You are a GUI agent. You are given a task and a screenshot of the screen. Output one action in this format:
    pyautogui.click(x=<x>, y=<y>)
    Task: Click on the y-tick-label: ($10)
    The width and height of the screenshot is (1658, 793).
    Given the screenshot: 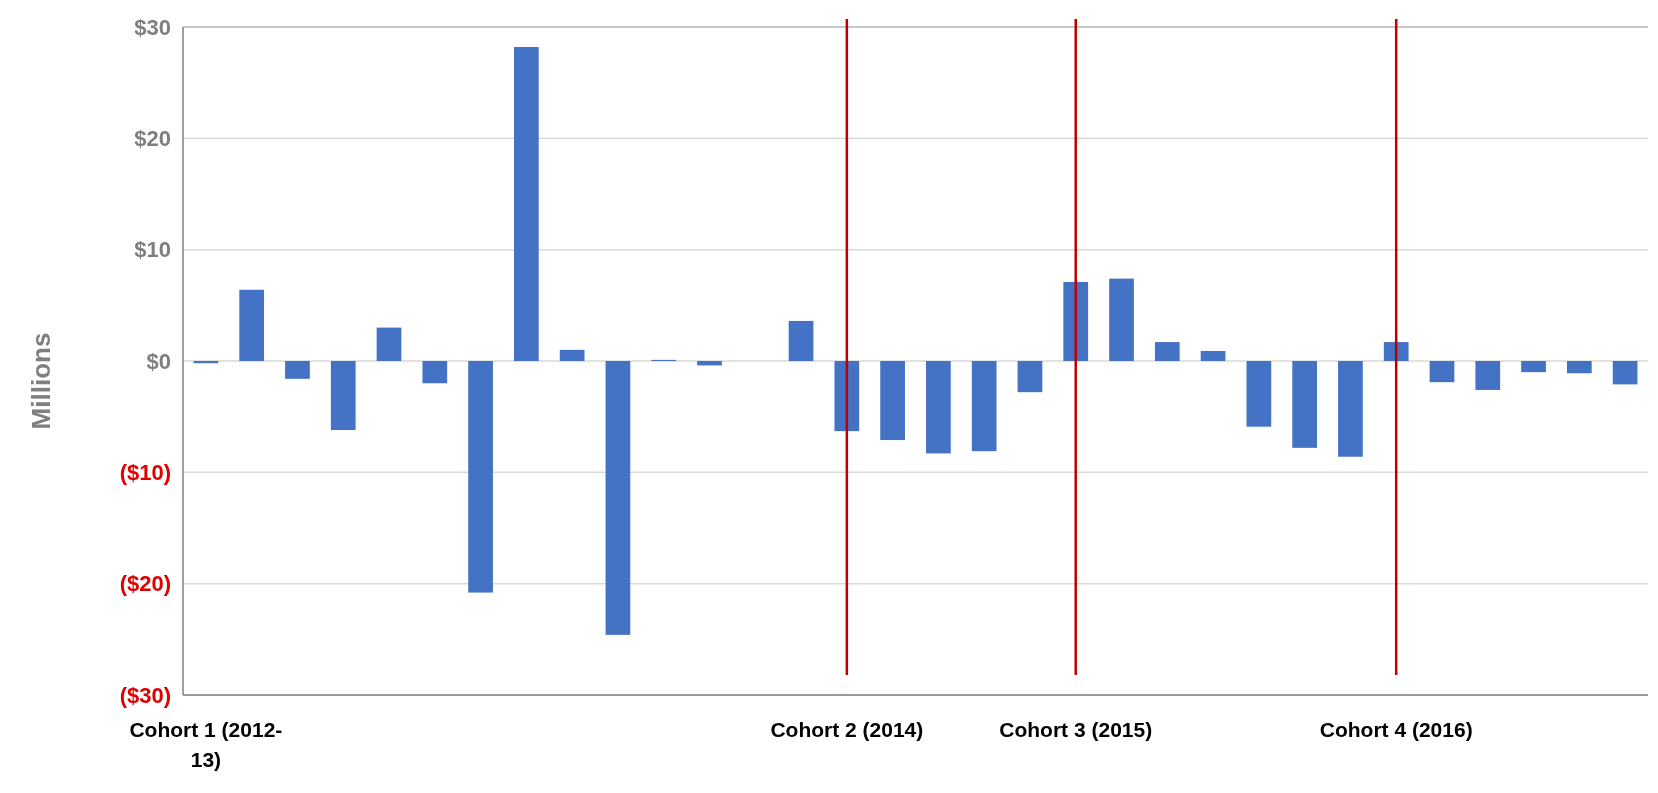 What is the action you would take?
    pyautogui.click(x=145, y=473)
    